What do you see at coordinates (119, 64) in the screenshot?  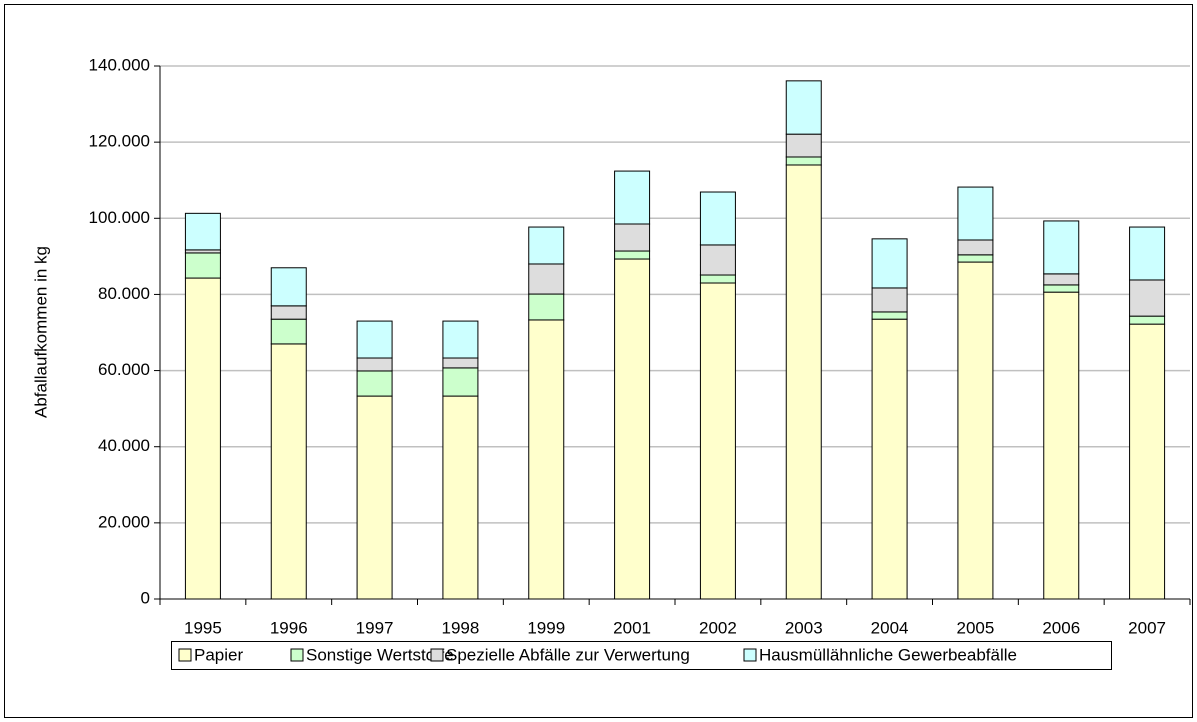 I see `y-tick-label: 140.000` at bounding box center [119, 64].